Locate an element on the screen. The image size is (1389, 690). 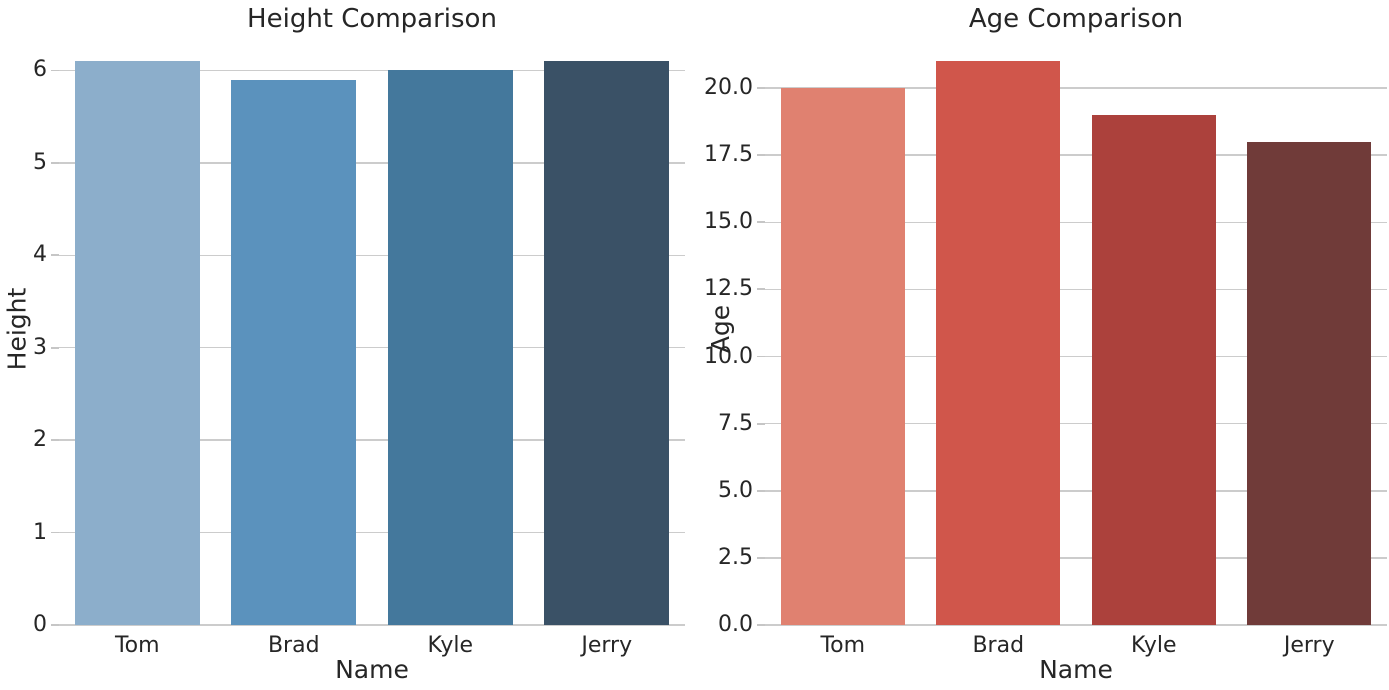
y-tick-label: 2 is located at coordinates (40, 440).